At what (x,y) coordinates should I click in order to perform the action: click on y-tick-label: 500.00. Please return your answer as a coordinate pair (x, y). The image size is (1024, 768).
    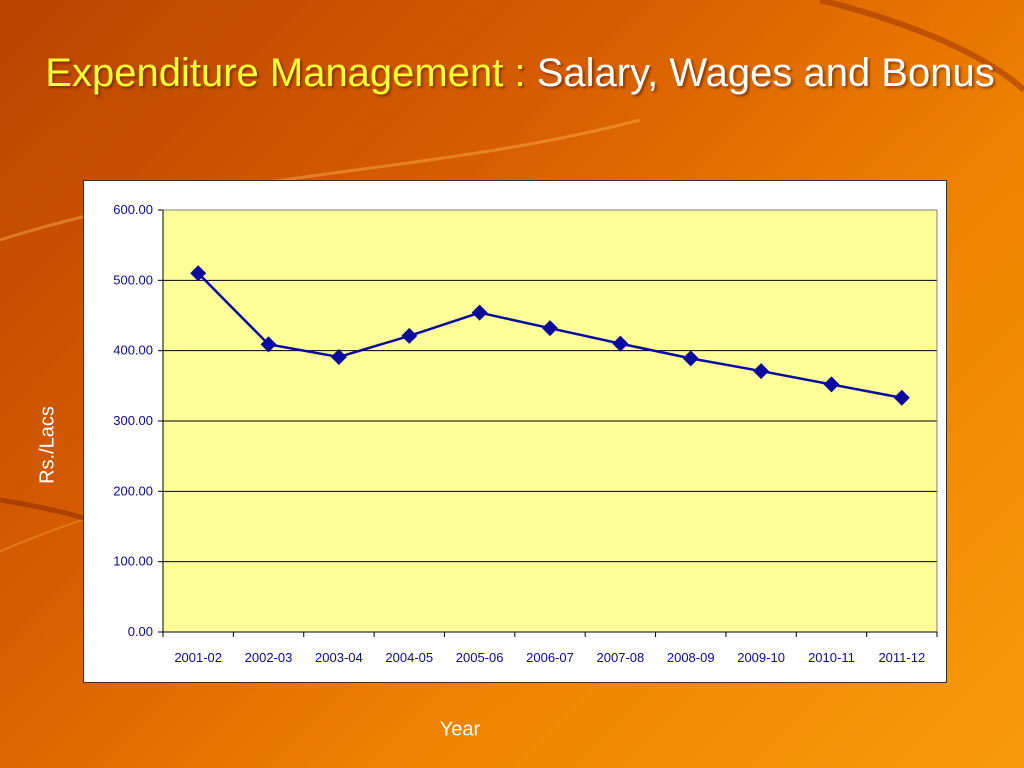
    Looking at the image, I should click on (133, 279).